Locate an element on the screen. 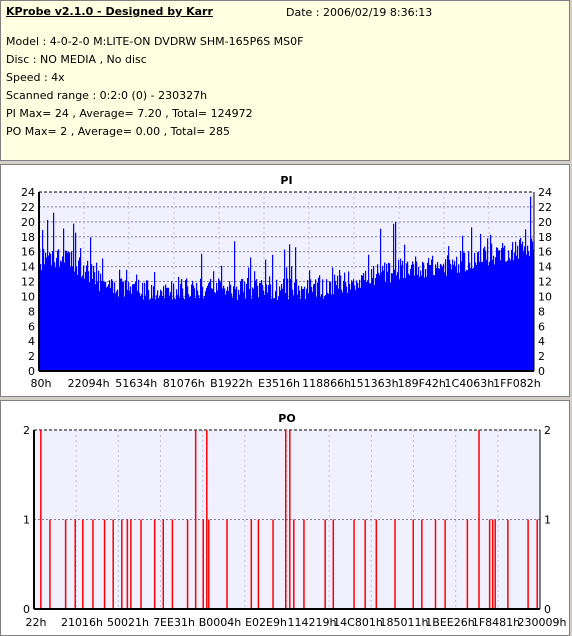  y-tick-label: 0 is located at coordinates (31, 371).